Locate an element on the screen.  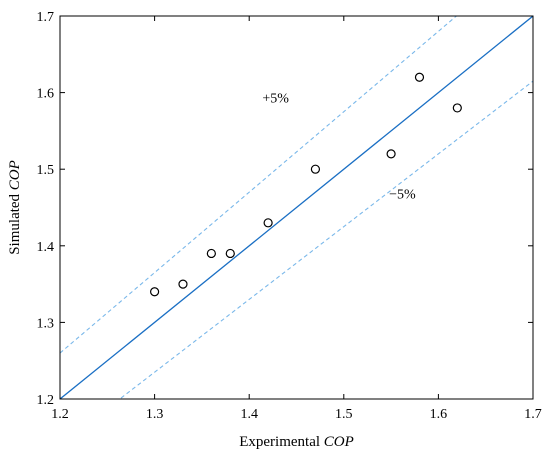
annotations: +5% −5% is located at coordinates (339, 147).